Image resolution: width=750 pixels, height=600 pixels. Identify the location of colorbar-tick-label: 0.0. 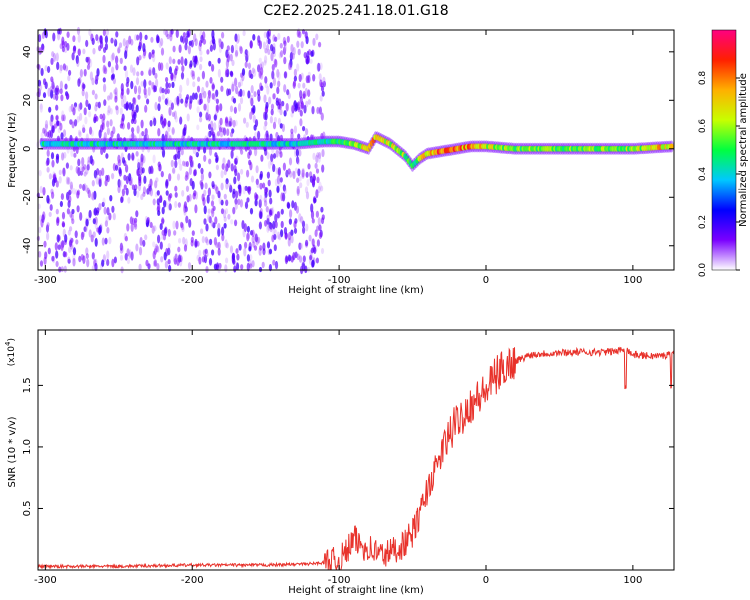
(703, 270).